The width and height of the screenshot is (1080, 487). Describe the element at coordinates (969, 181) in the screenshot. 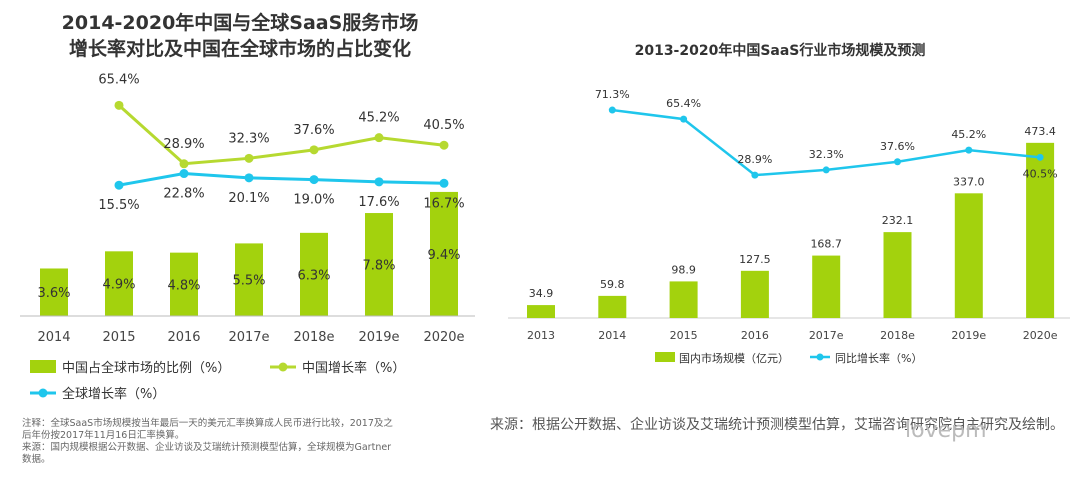

I see `bar-value-label: 337.0` at that location.